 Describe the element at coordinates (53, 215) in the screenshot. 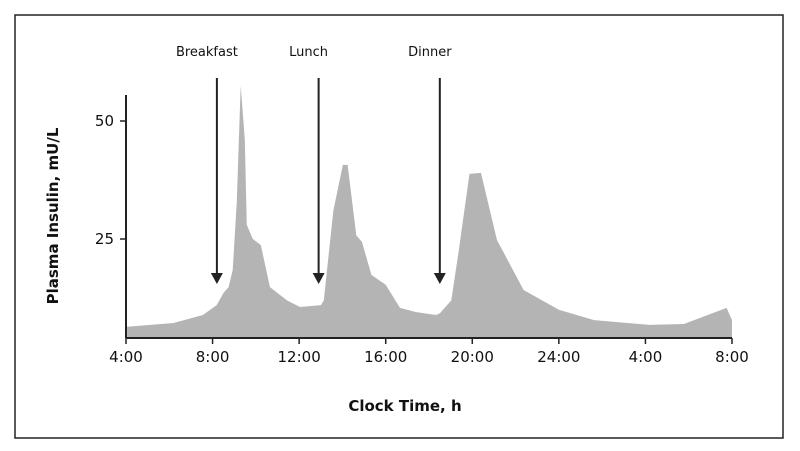

I see `y-axis-label: Plasma Insulin, mU/L` at that location.